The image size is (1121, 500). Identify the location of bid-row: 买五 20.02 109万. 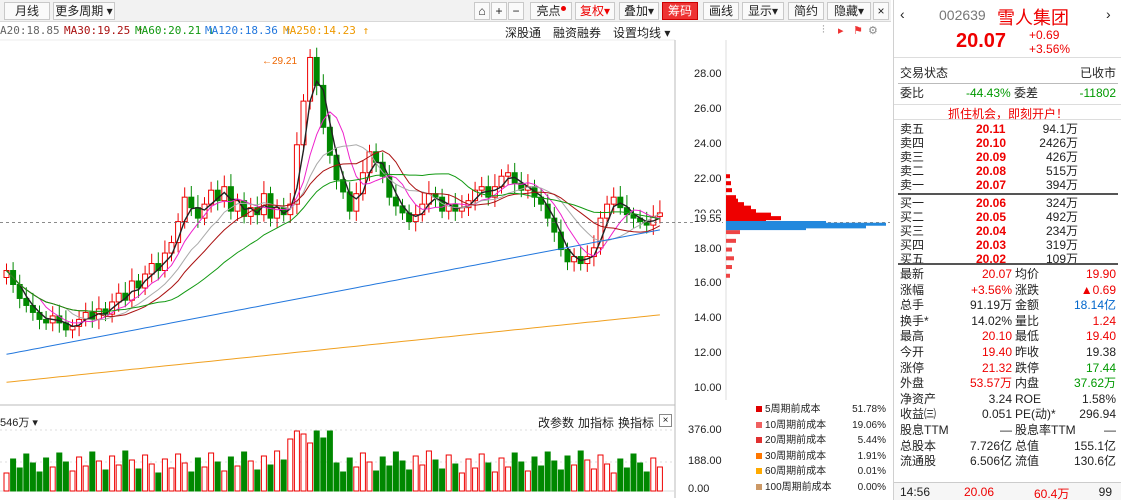
(1007, 259).